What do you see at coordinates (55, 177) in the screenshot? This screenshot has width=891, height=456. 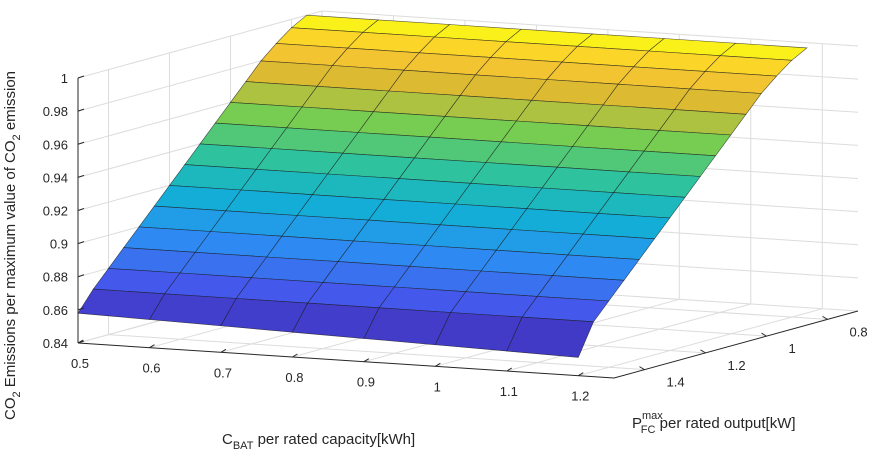 I see `z-tick-label: 0.94` at bounding box center [55, 177].